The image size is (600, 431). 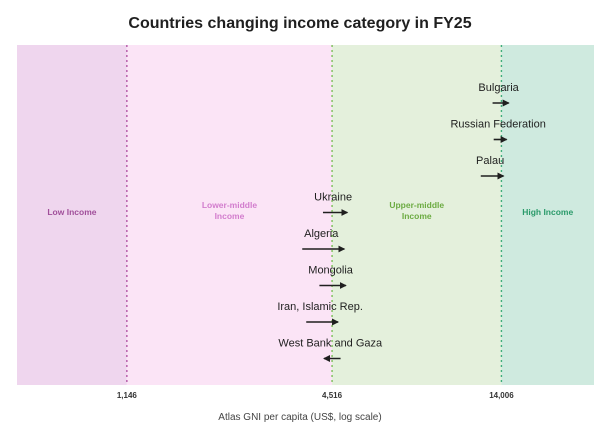 What do you see at coordinates (299, 417) in the screenshot?
I see `x-axis-label: Atlas GNI per capita (US$, log scale)` at bounding box center [299, 417].